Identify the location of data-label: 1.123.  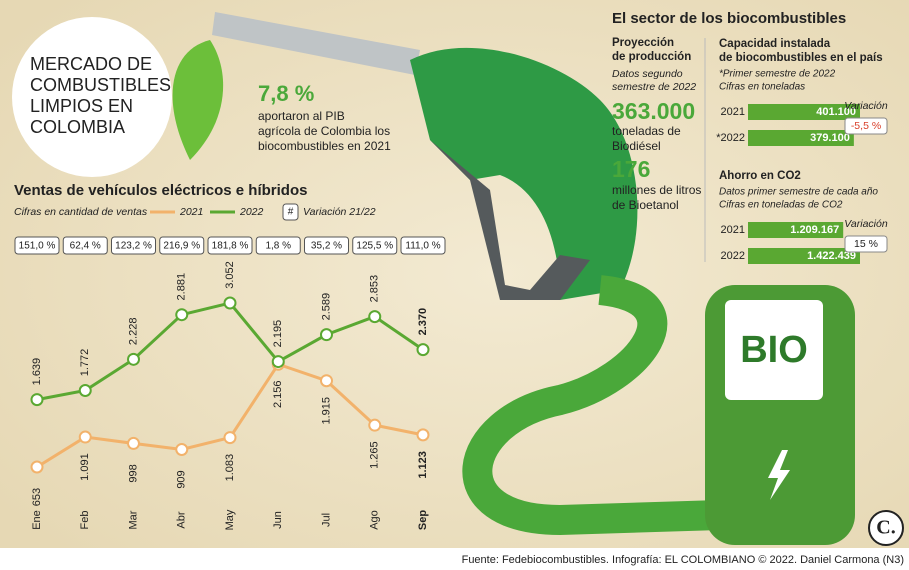
(423, 465).